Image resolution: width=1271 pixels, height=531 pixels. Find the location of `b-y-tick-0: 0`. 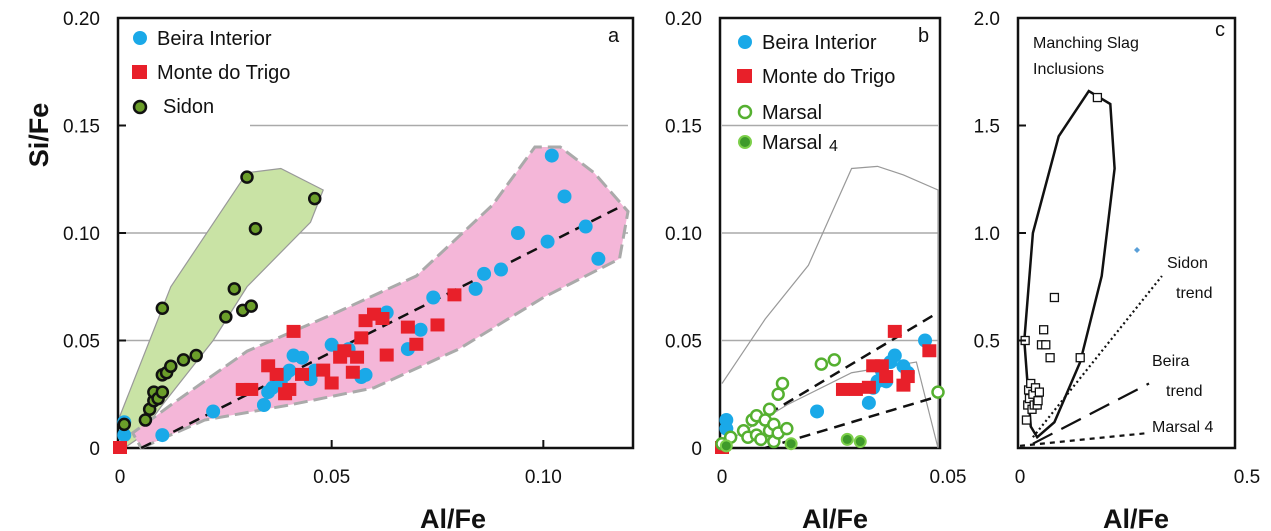

b-y-tick-0: 0 is located at coordinates (696, 449).